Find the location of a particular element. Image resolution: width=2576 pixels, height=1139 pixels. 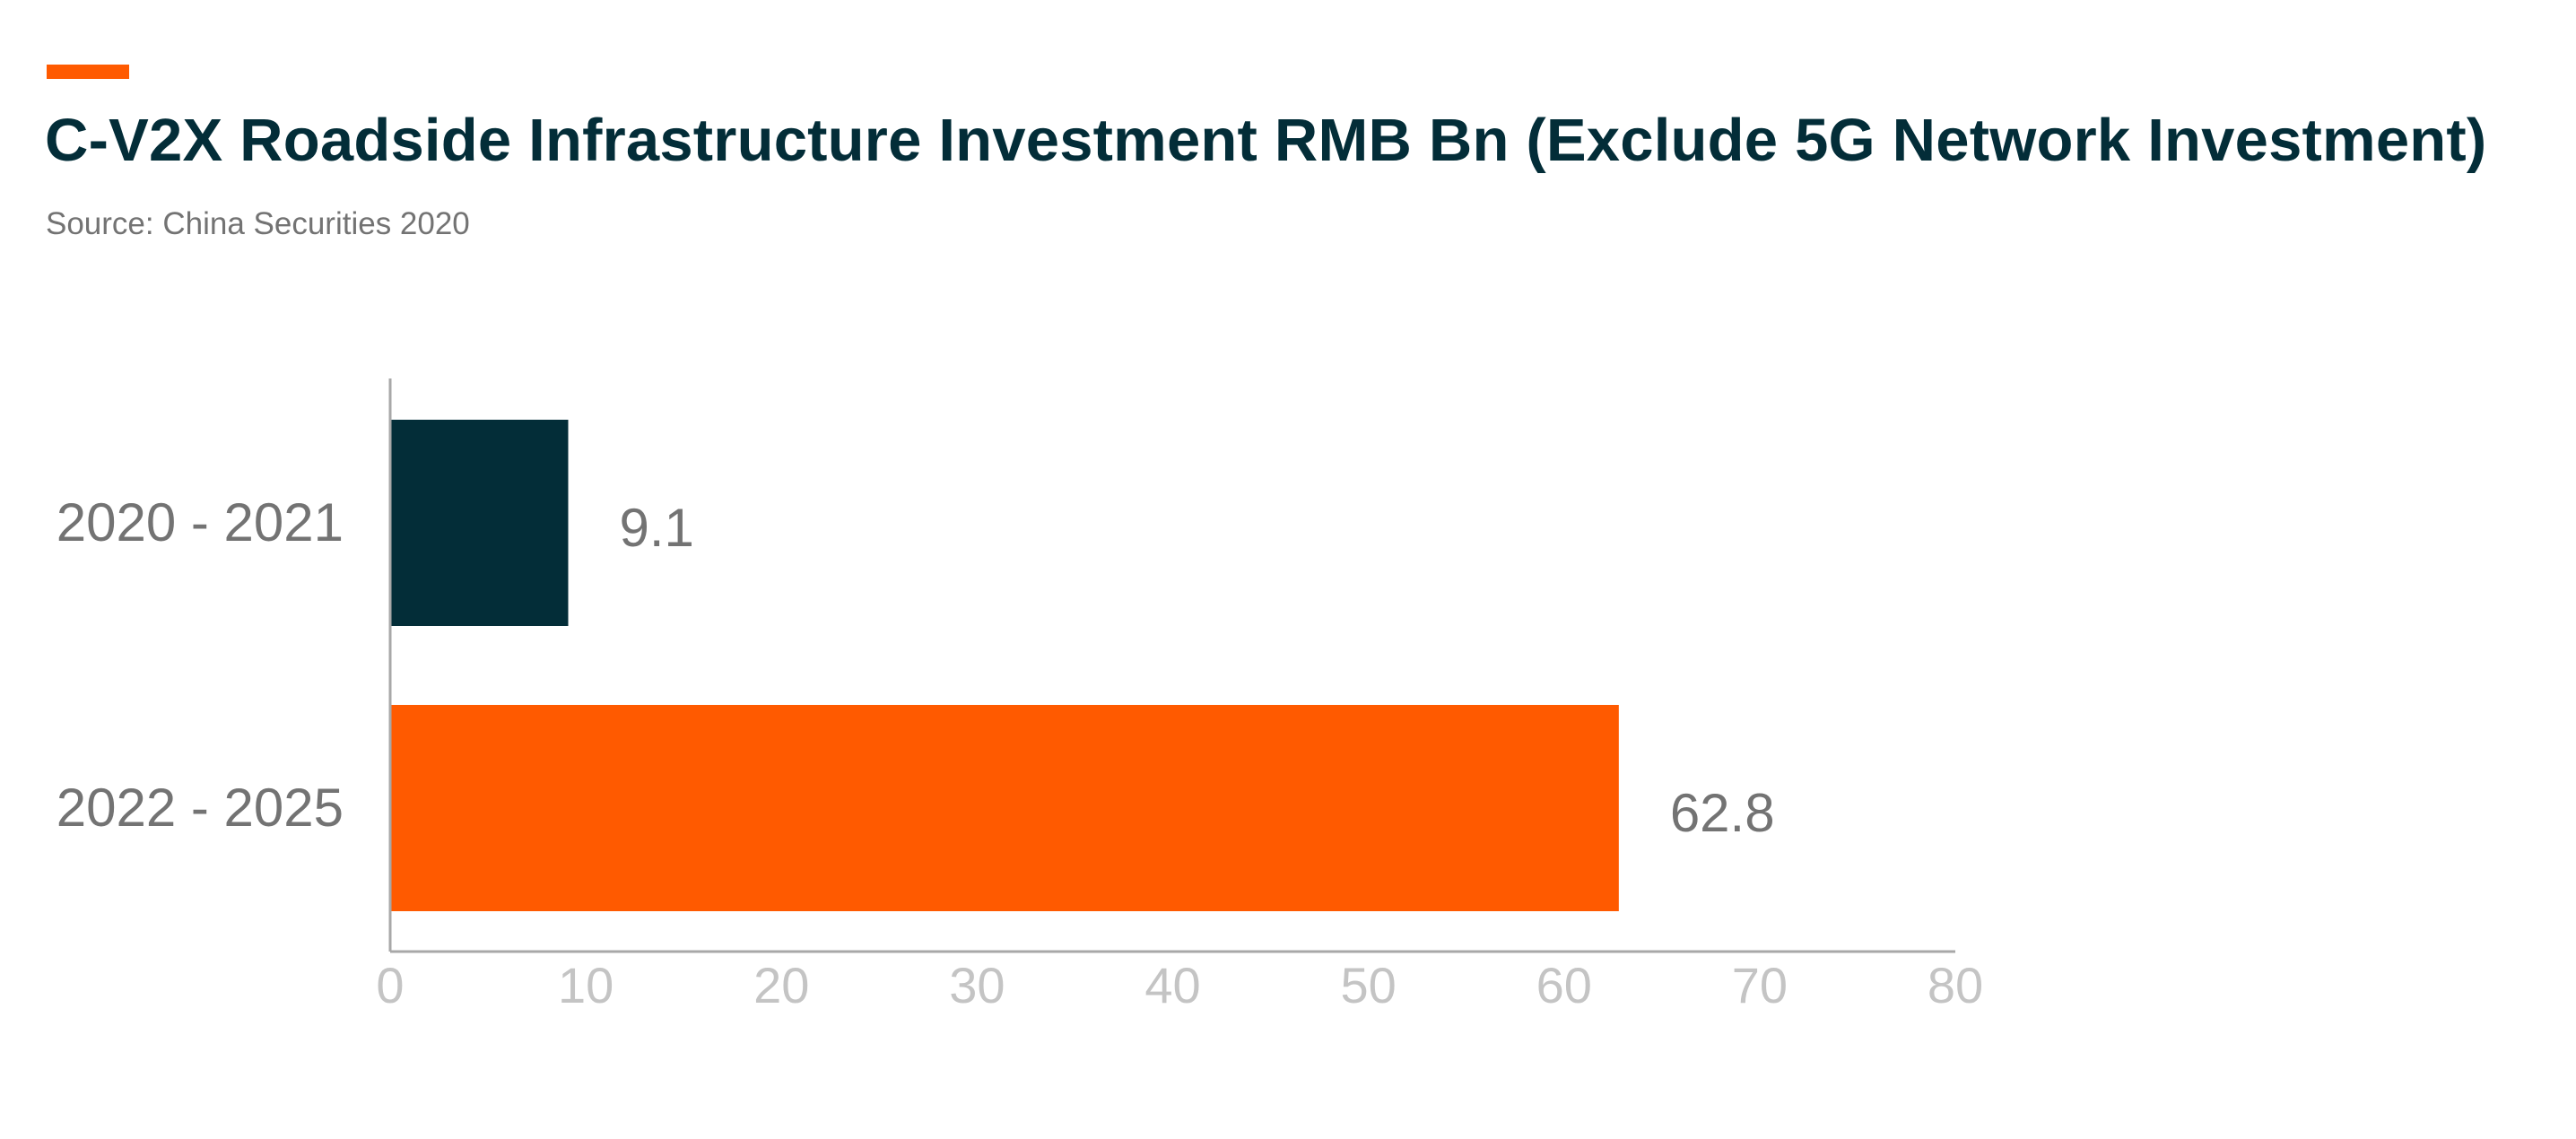

data-label: 9.1 is located at coordinates (656, 528).